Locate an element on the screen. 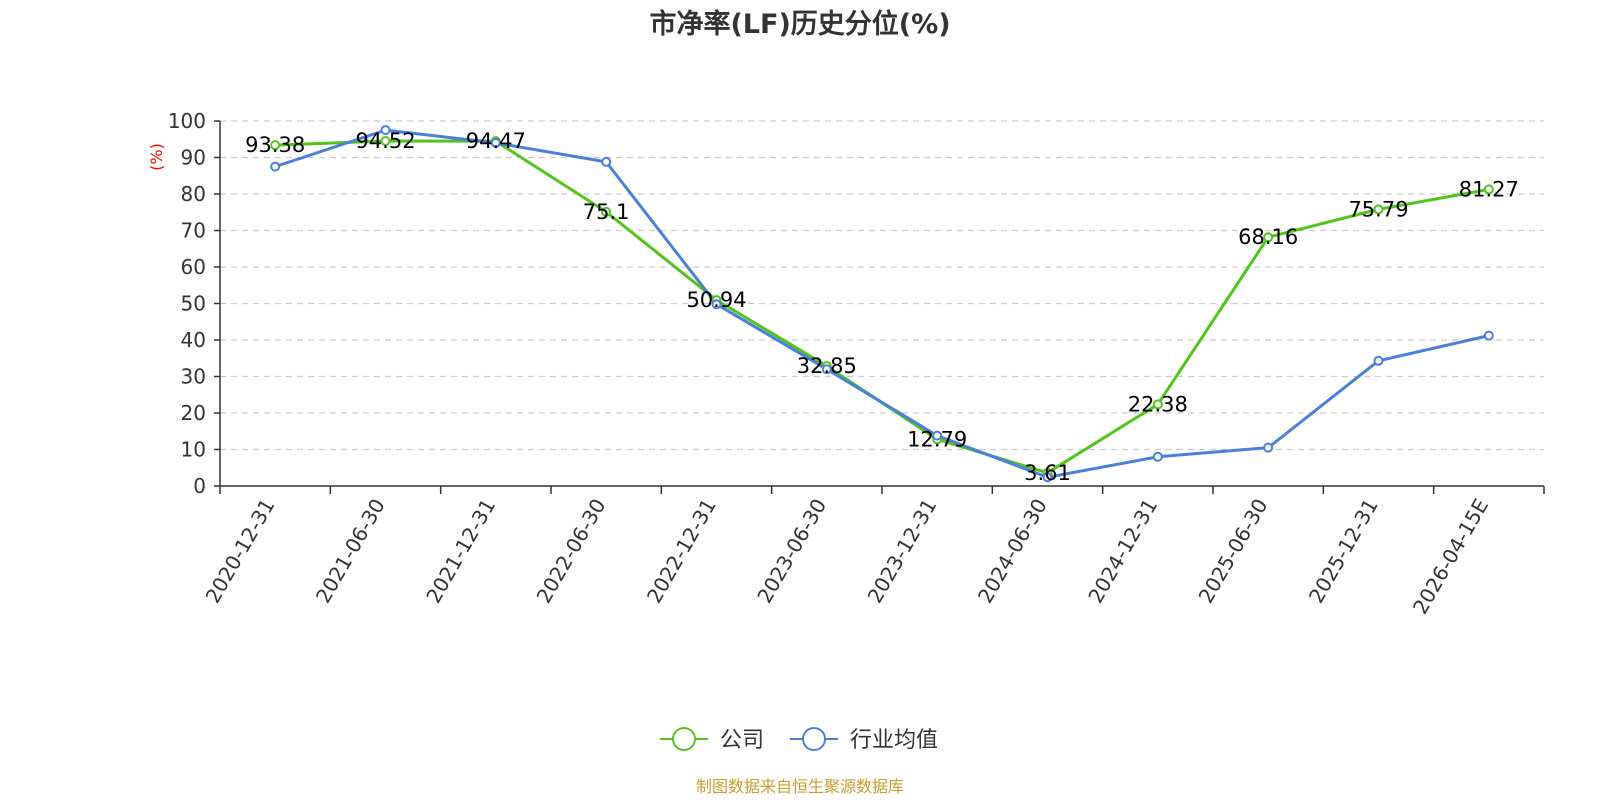  y-tick-label: 10 is located at coordinates (193, 450).